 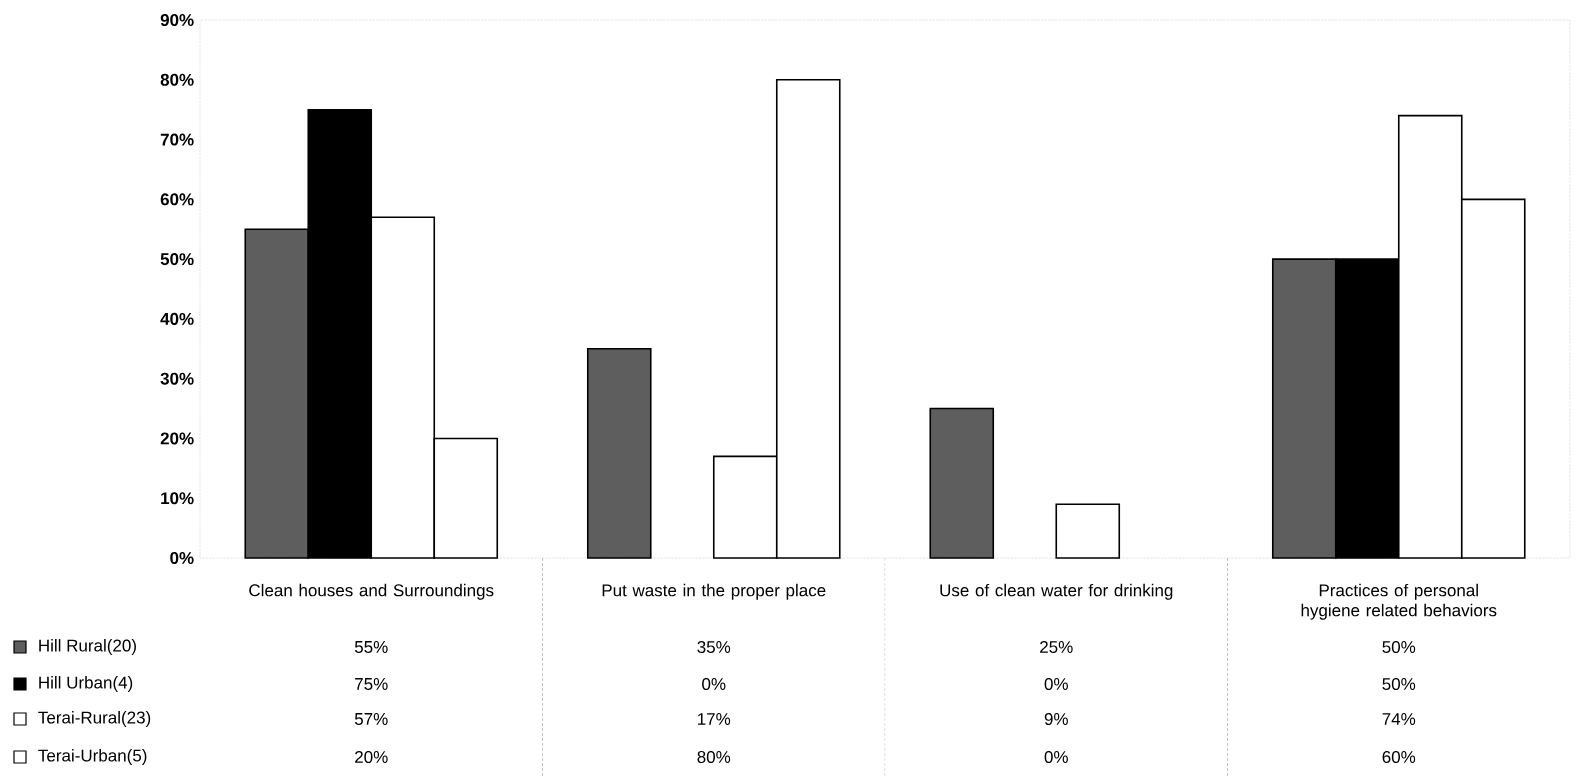 What do you see at coordinates (1399, 719) in the screenshot?
I see `data-label: 74%` at bounding box center [1399, 719].